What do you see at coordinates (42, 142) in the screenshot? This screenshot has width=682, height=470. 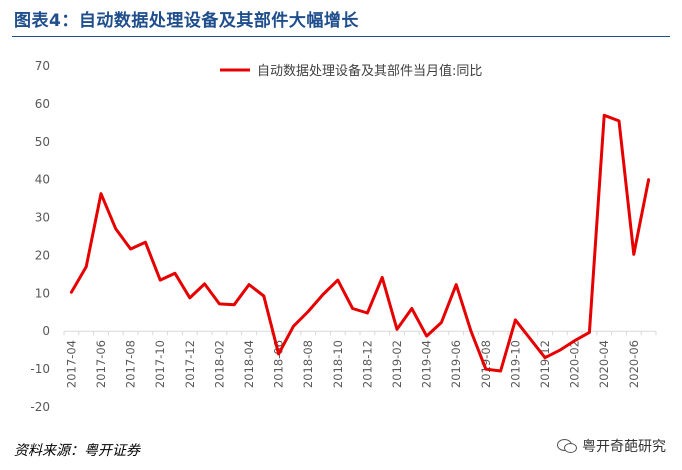 I see `y-tick-label: 50` at bounding box center [42, 142].